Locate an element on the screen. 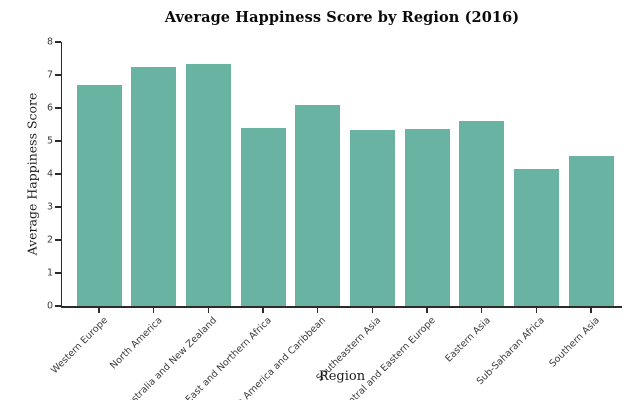  x-axis-title: Region is located at coordinates (342, 376).